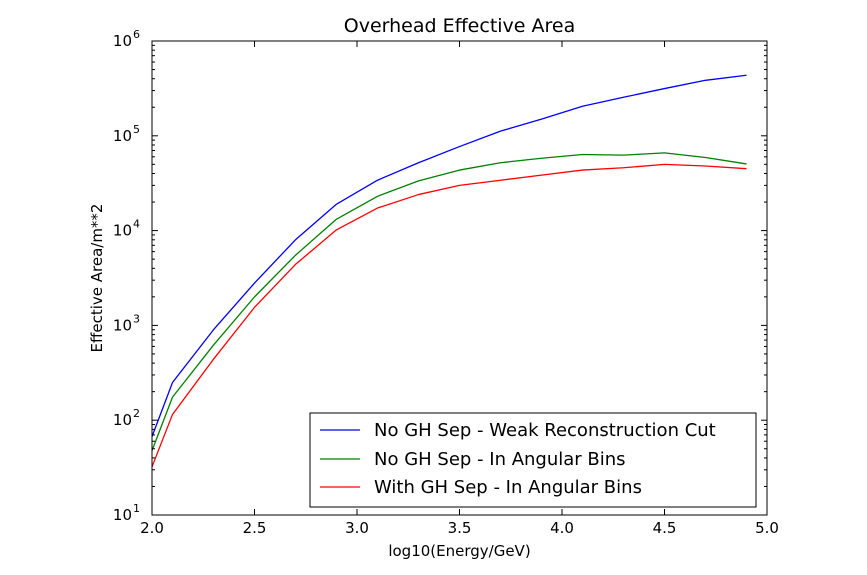 This screenshot has height=575, width=867. I want to click on x-tick-label: 2.5, so click(255, 528).